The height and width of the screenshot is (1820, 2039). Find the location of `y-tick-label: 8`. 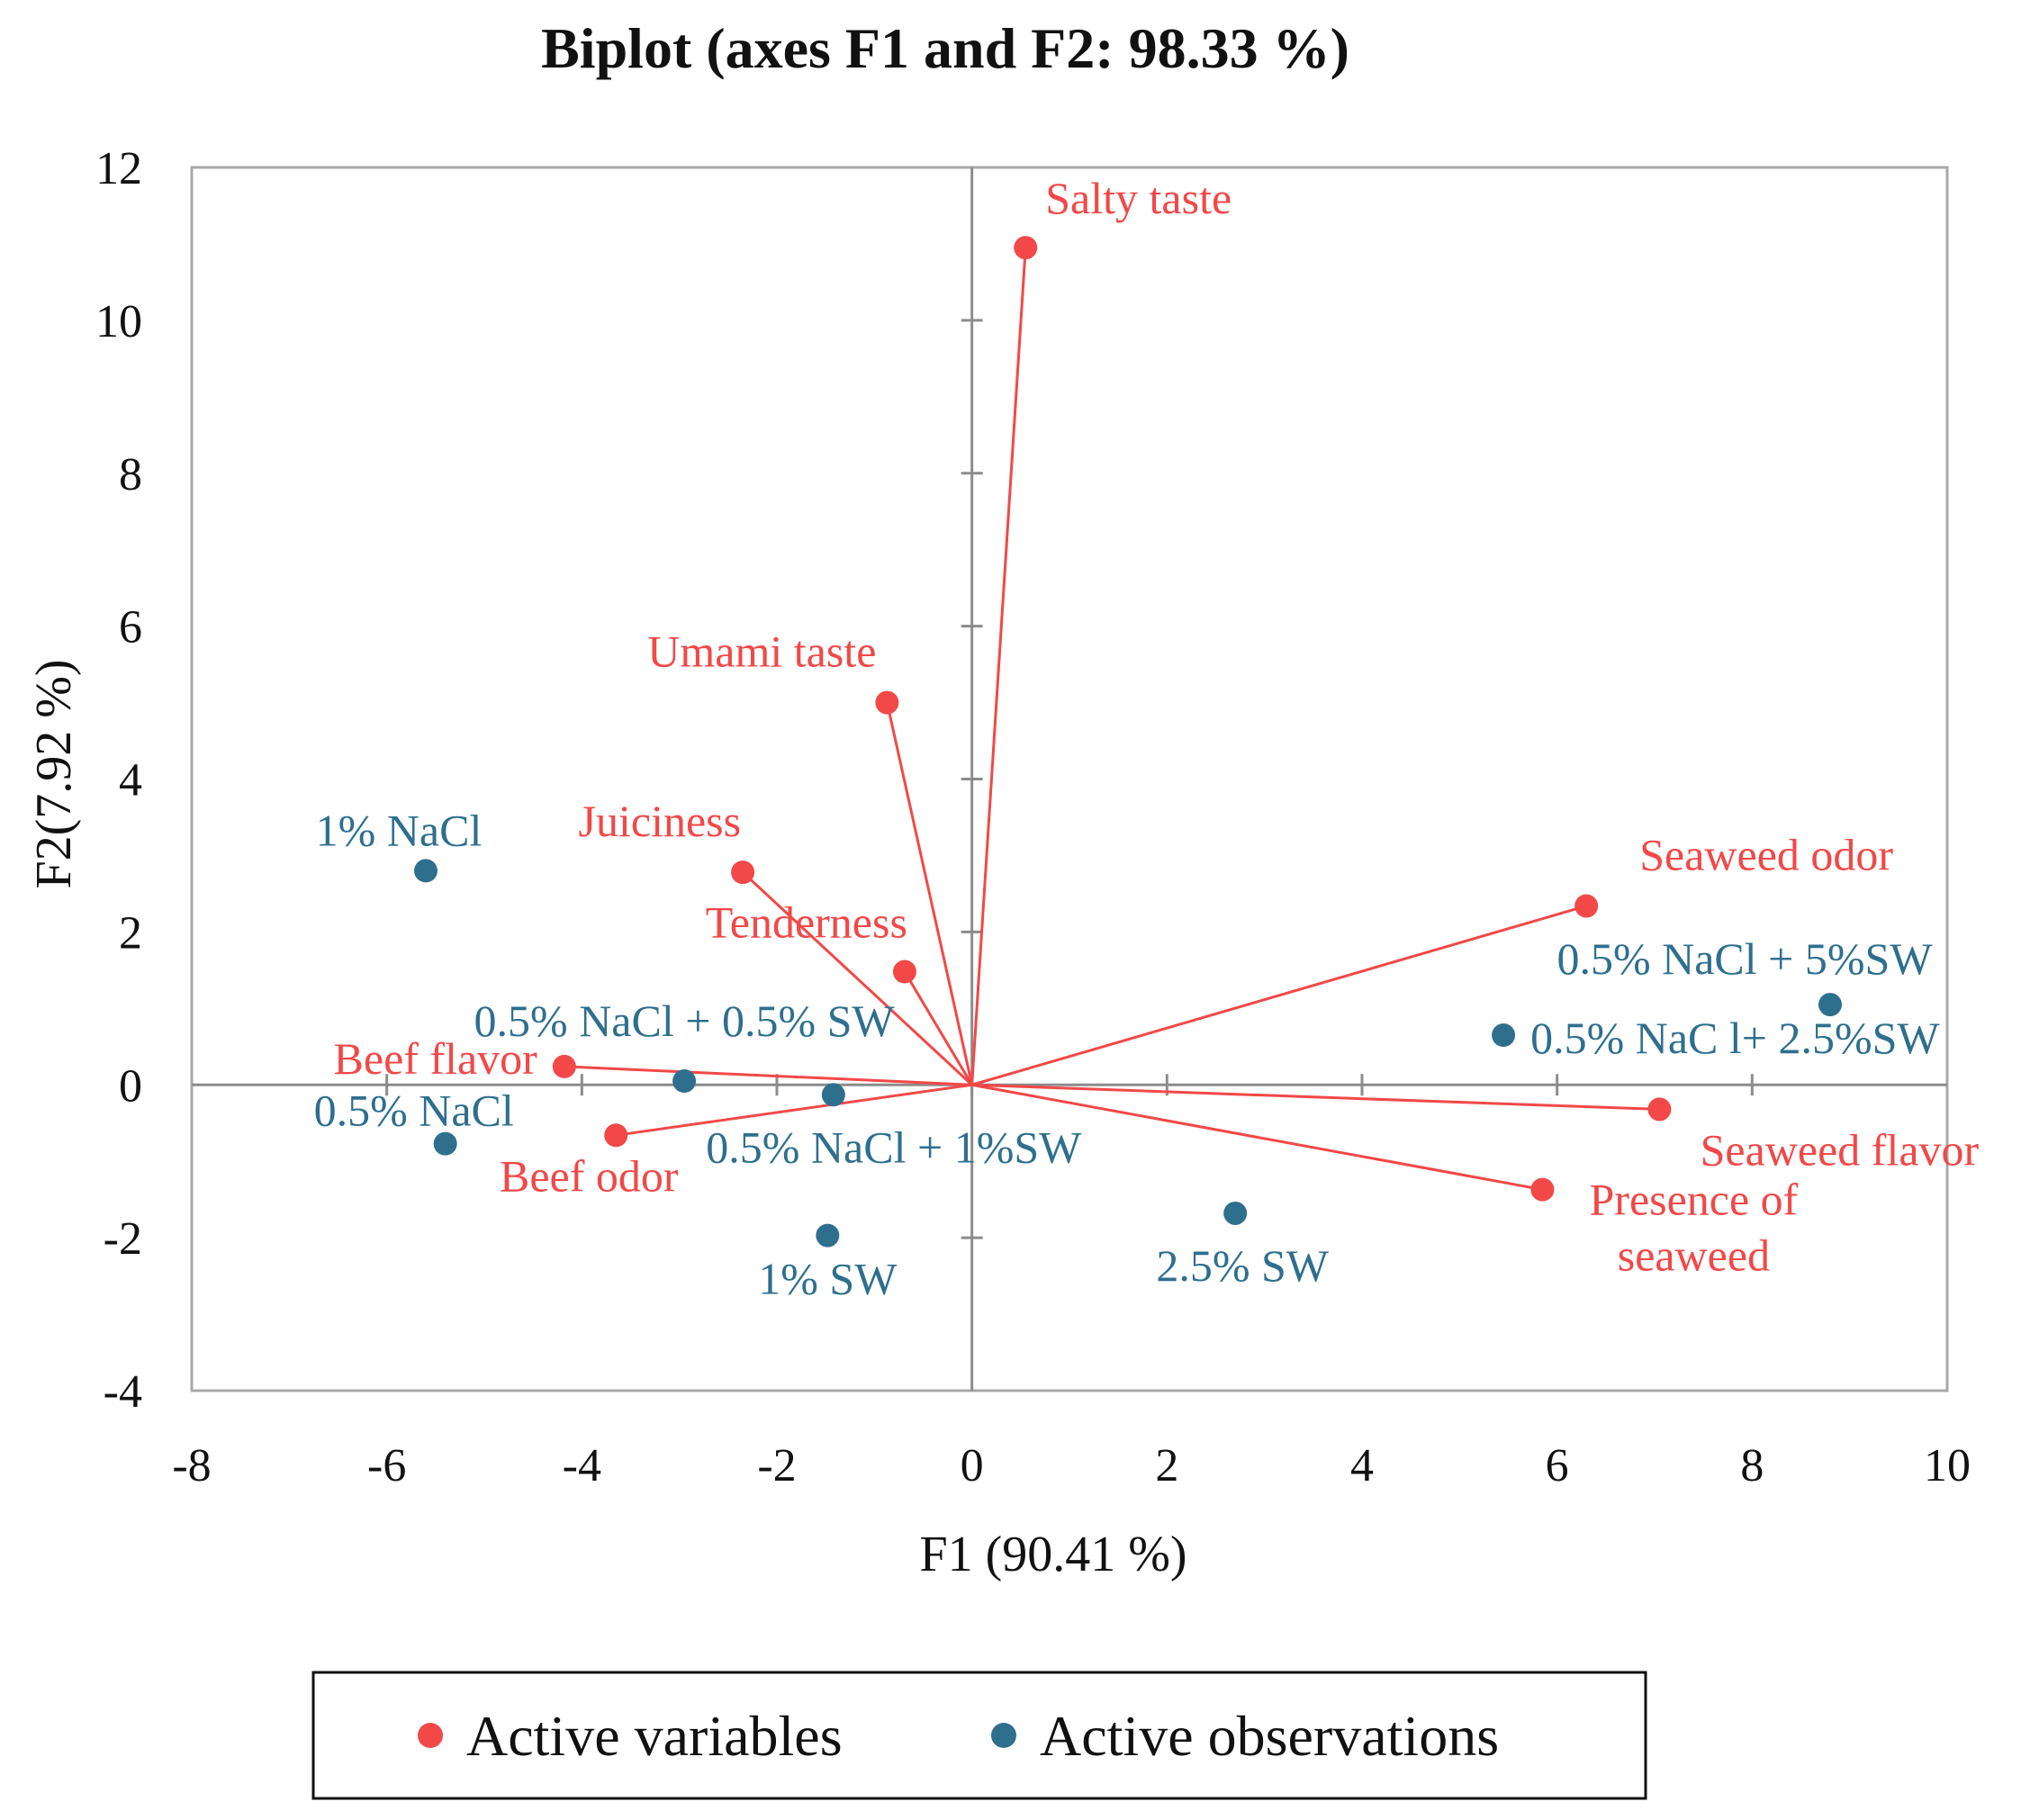

y-tick-label: 8 is located at coordinates (130, 474).